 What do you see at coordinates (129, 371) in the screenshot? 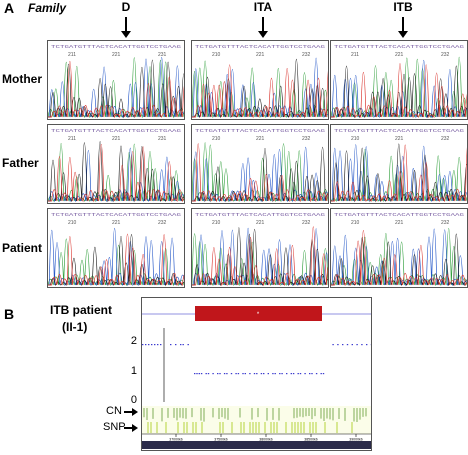
I see `y-tick-1: 1` at bounding box center [129, 371].